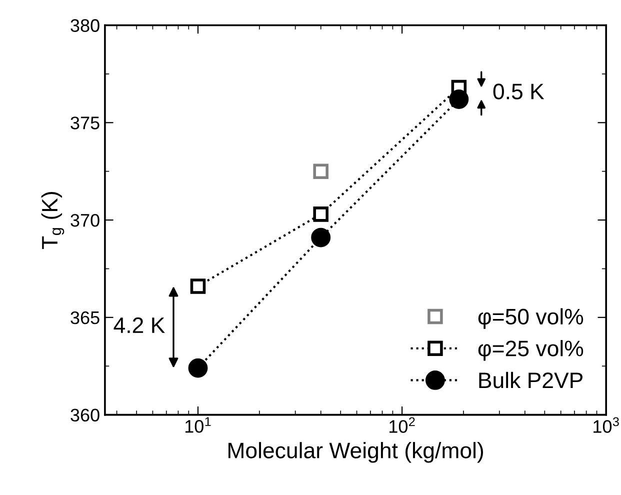  Describe the element at coordinates (85, 317) in the screenshot. I see `y-tick-label: 365` at that location.